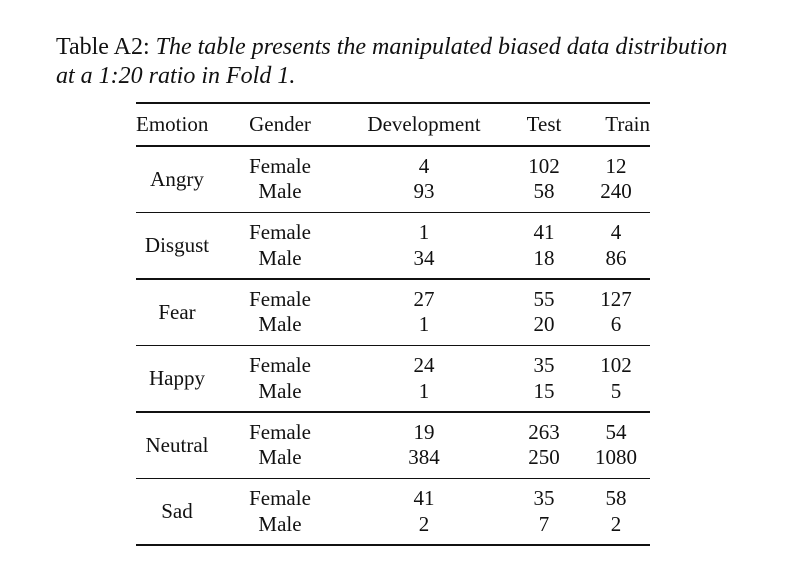 This screenshot has width=793, height=572. I want to click on cell-emotion: Happy, so click(177, 378).